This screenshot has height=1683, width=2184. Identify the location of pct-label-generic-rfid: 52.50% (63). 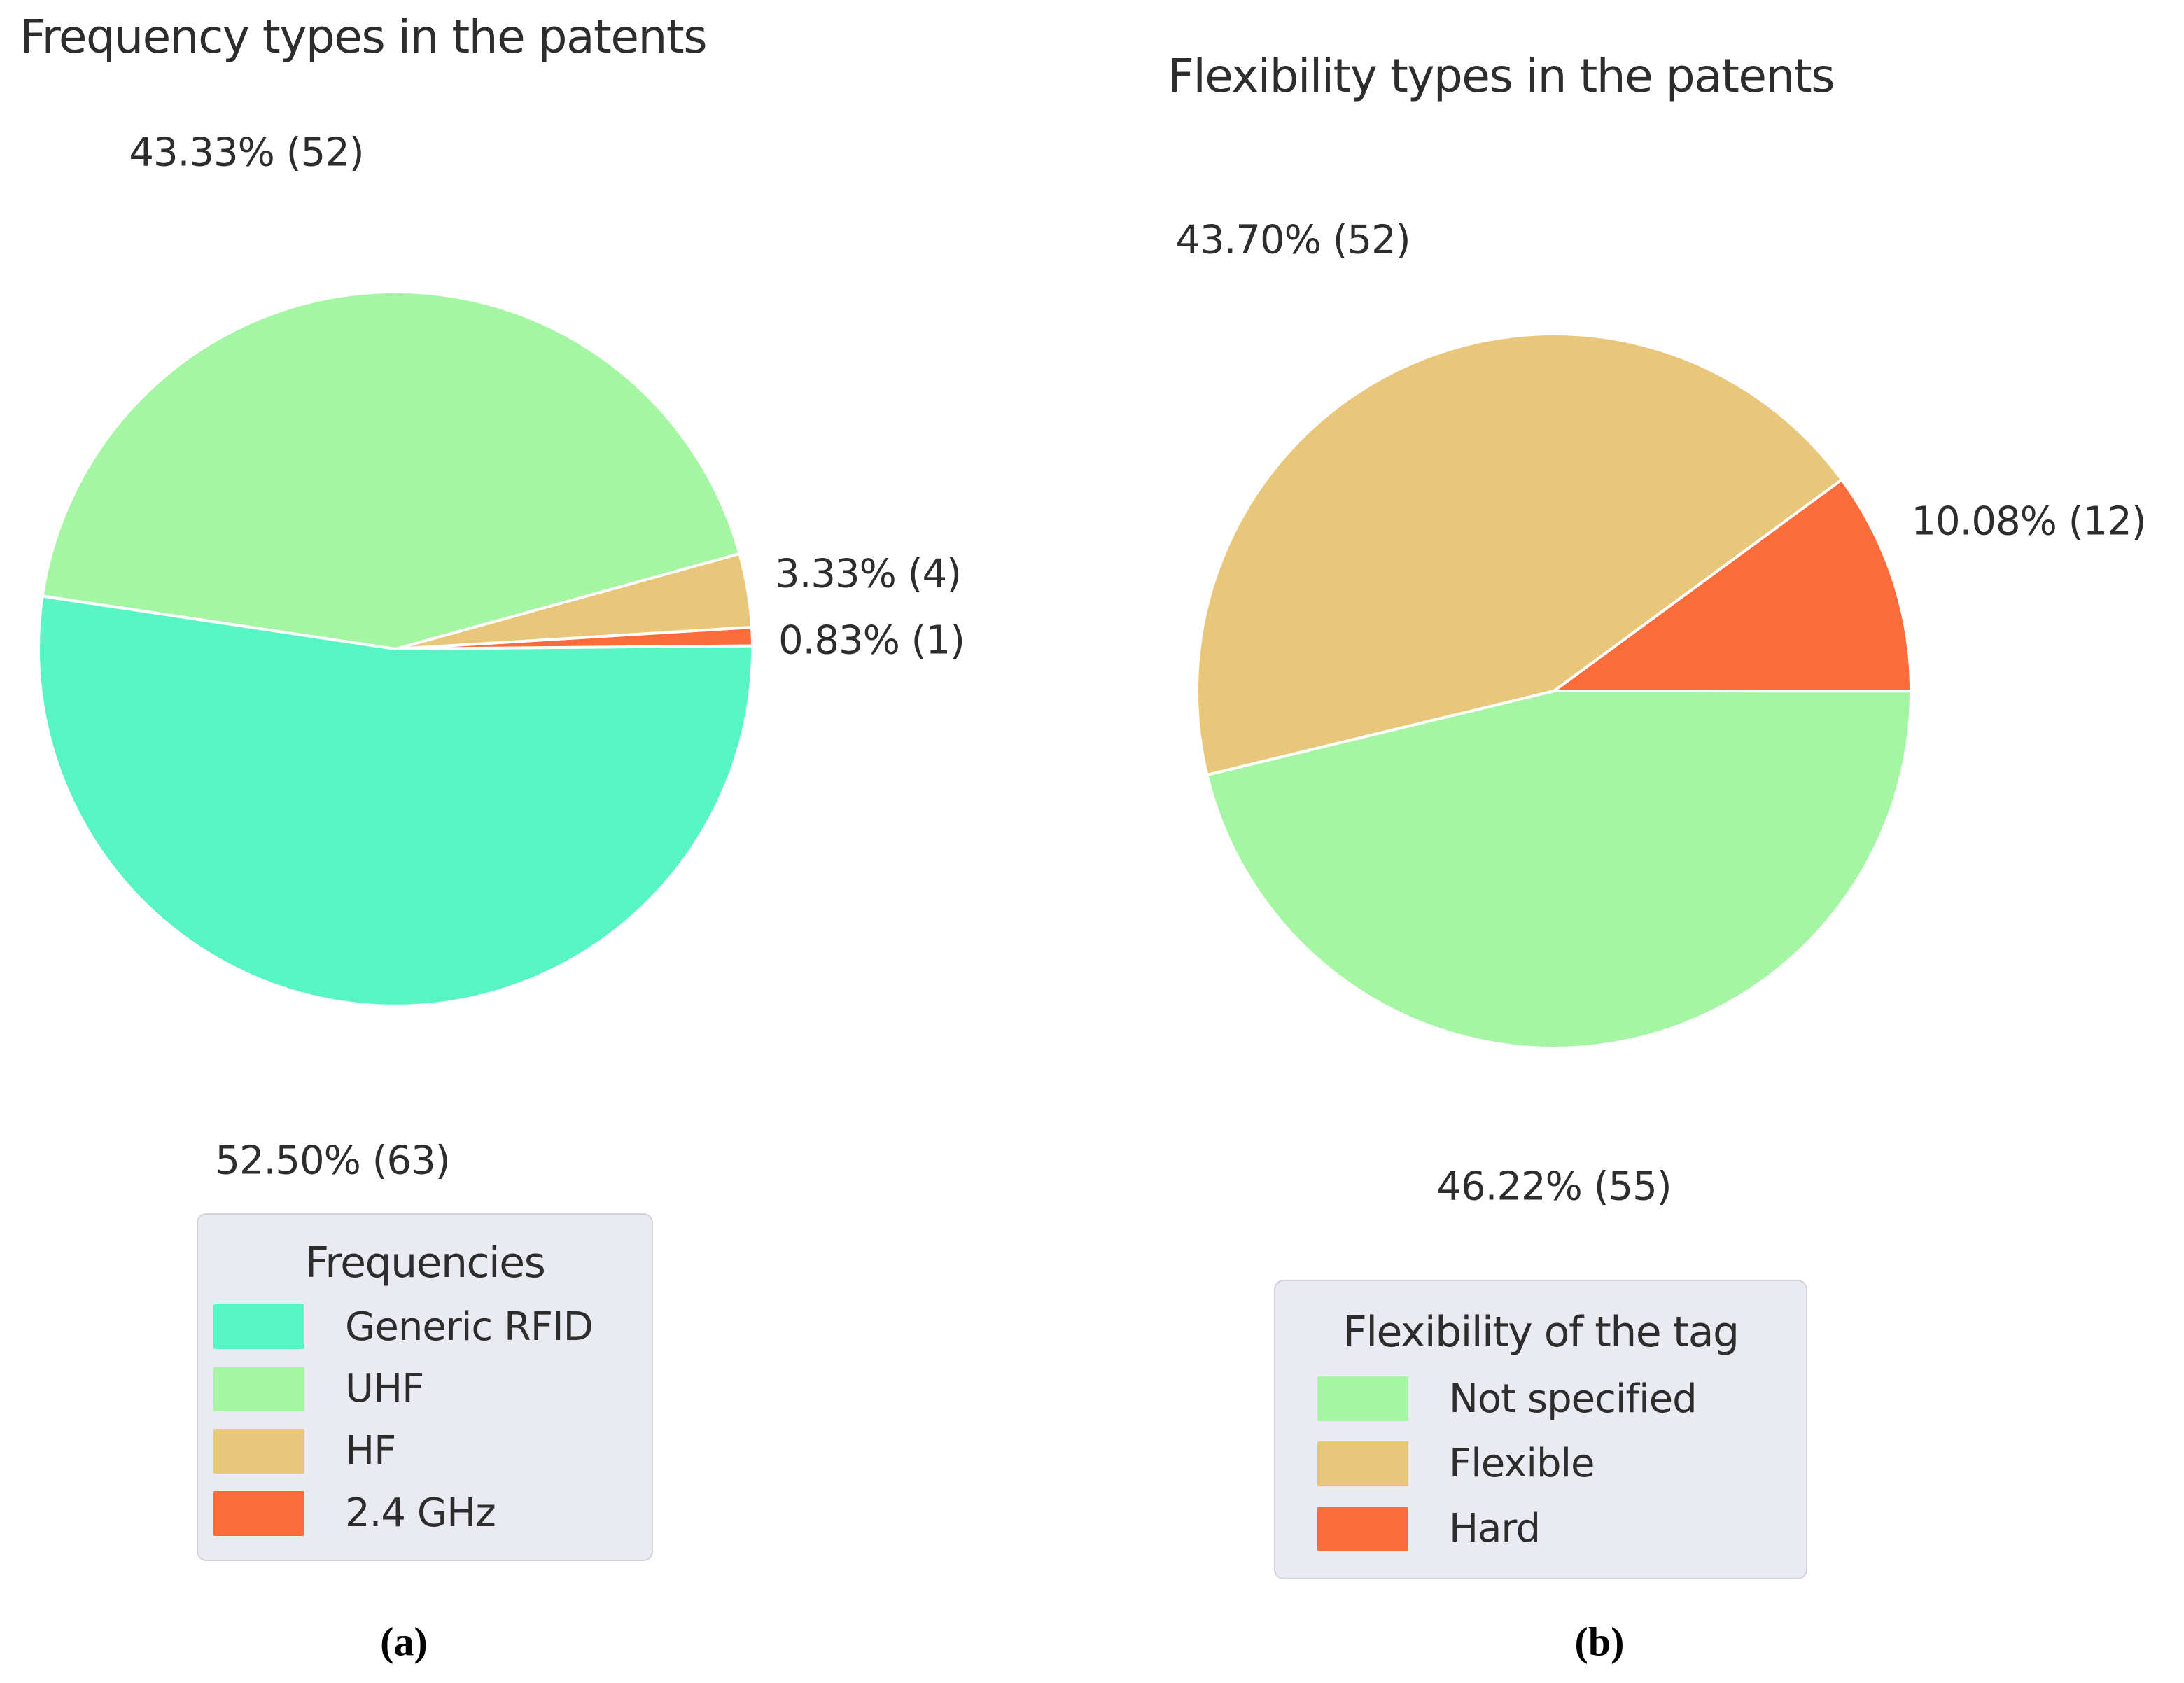
(332, 1161).